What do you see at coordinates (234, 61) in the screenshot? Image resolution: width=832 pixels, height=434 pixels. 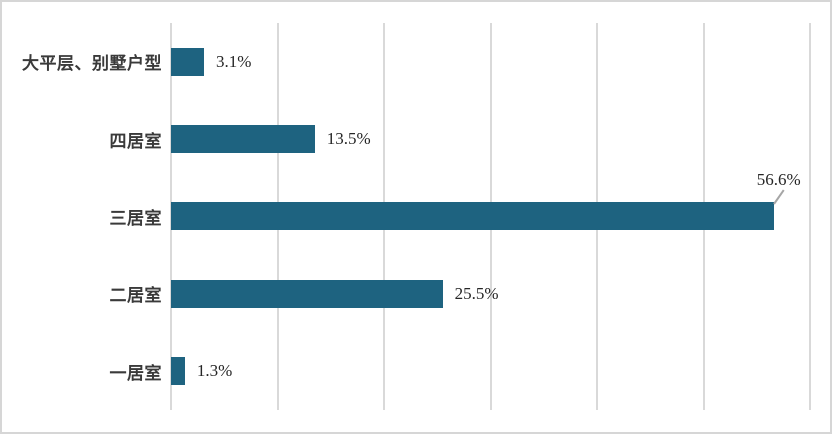 I see `value-label: 3.1%` at bounding box center [234, 61].